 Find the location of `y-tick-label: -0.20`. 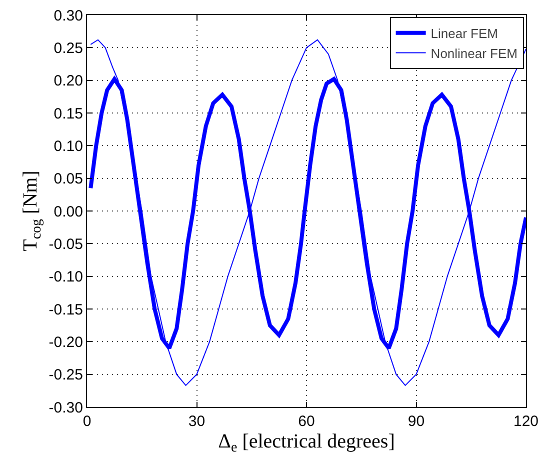

y-tick-label: -0.20 is located at coordinates (65, 342).